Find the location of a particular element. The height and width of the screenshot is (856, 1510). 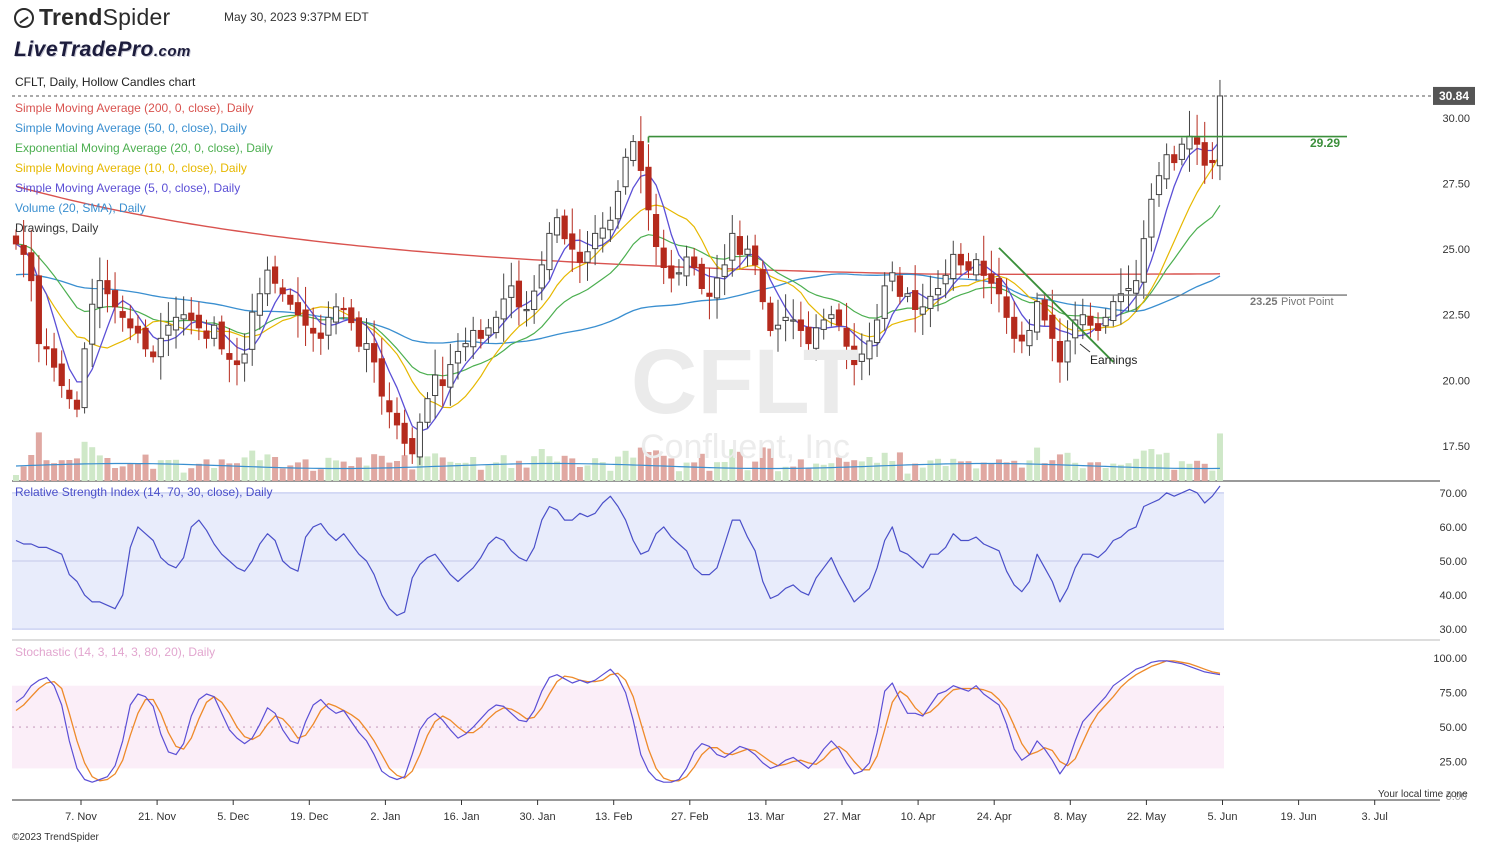

legend-stochastic: Stochastic (14, 3, 14, 3, 80, 20), Daily is located at coordinates (115, 652).